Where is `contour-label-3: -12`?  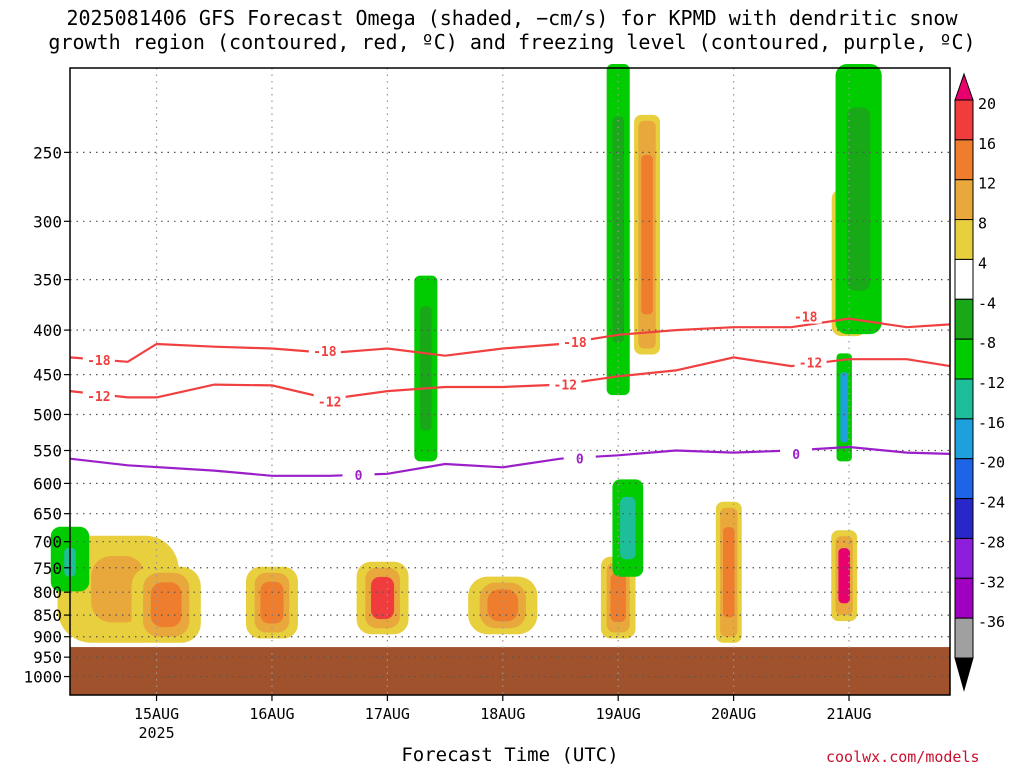
contour-label-3: -12 is located at coordinates (329, 402).